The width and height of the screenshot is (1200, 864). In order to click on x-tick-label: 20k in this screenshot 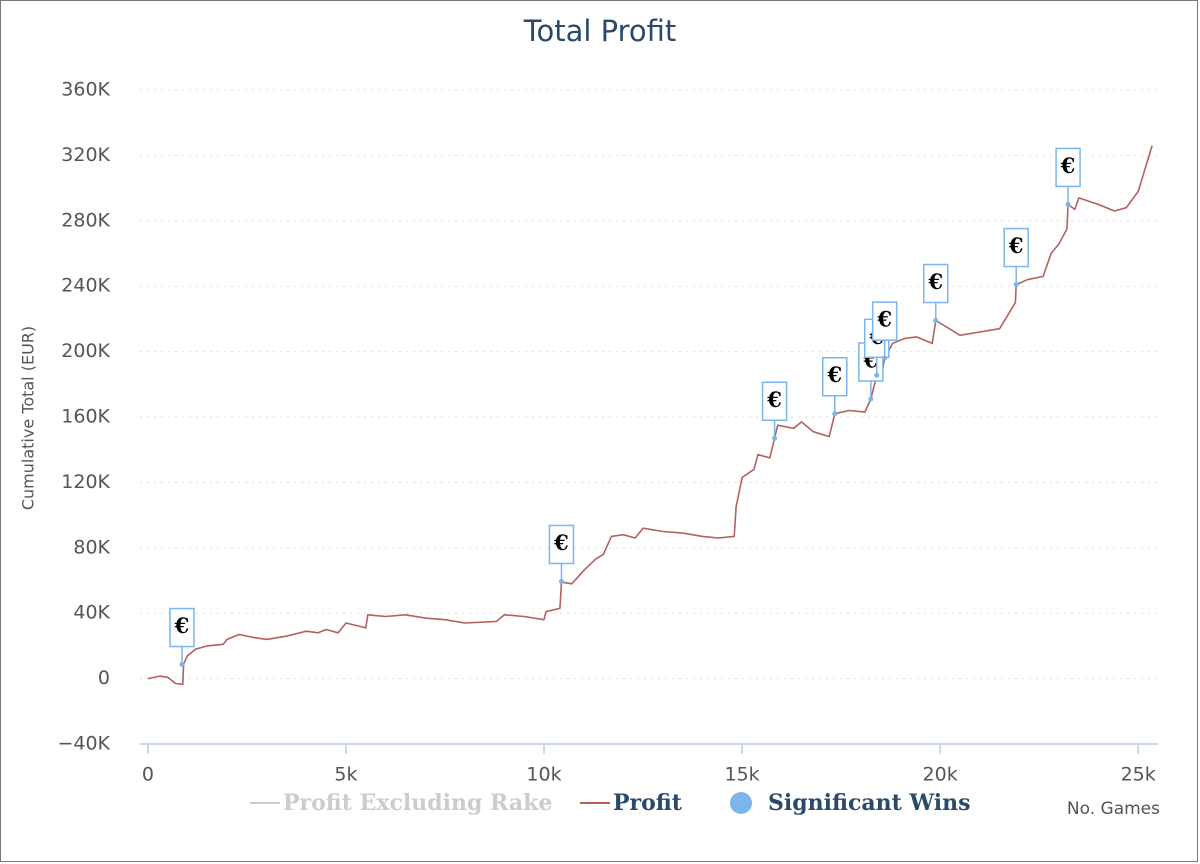, I will do `click(940, 775)`.